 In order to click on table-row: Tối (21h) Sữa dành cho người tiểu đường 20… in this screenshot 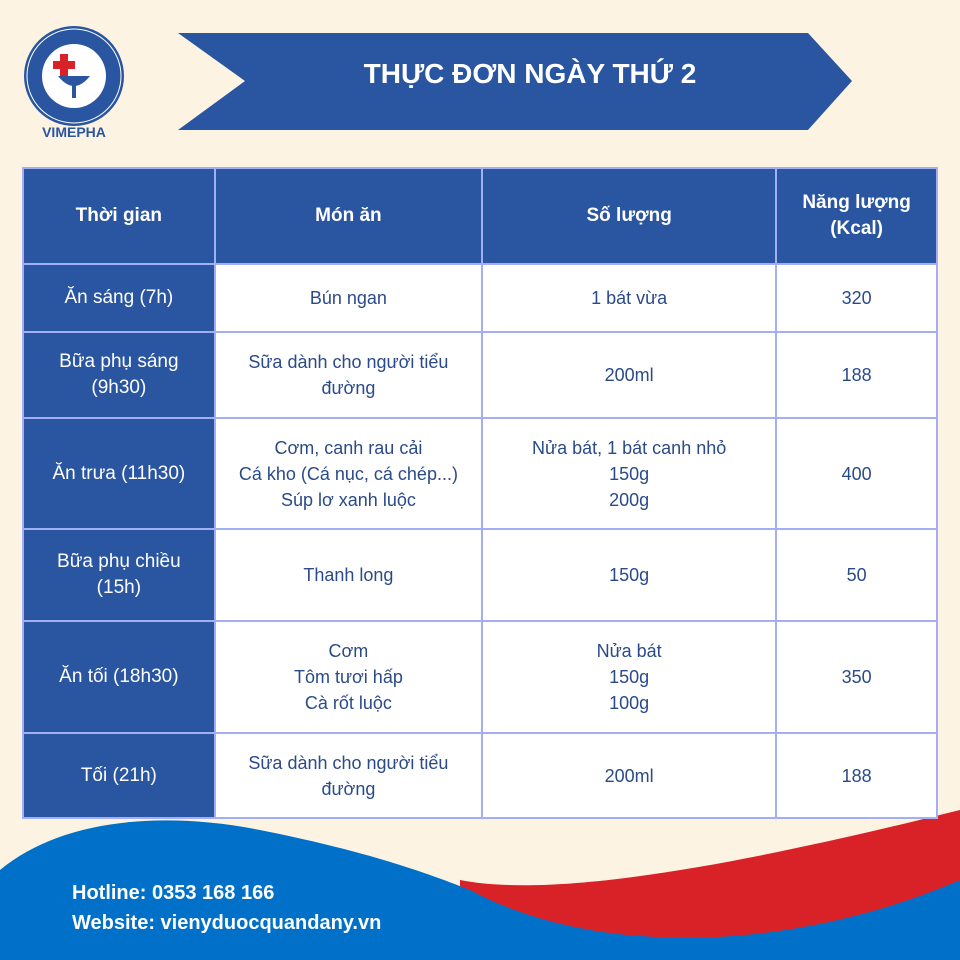, I will do `click(480, 775)`.